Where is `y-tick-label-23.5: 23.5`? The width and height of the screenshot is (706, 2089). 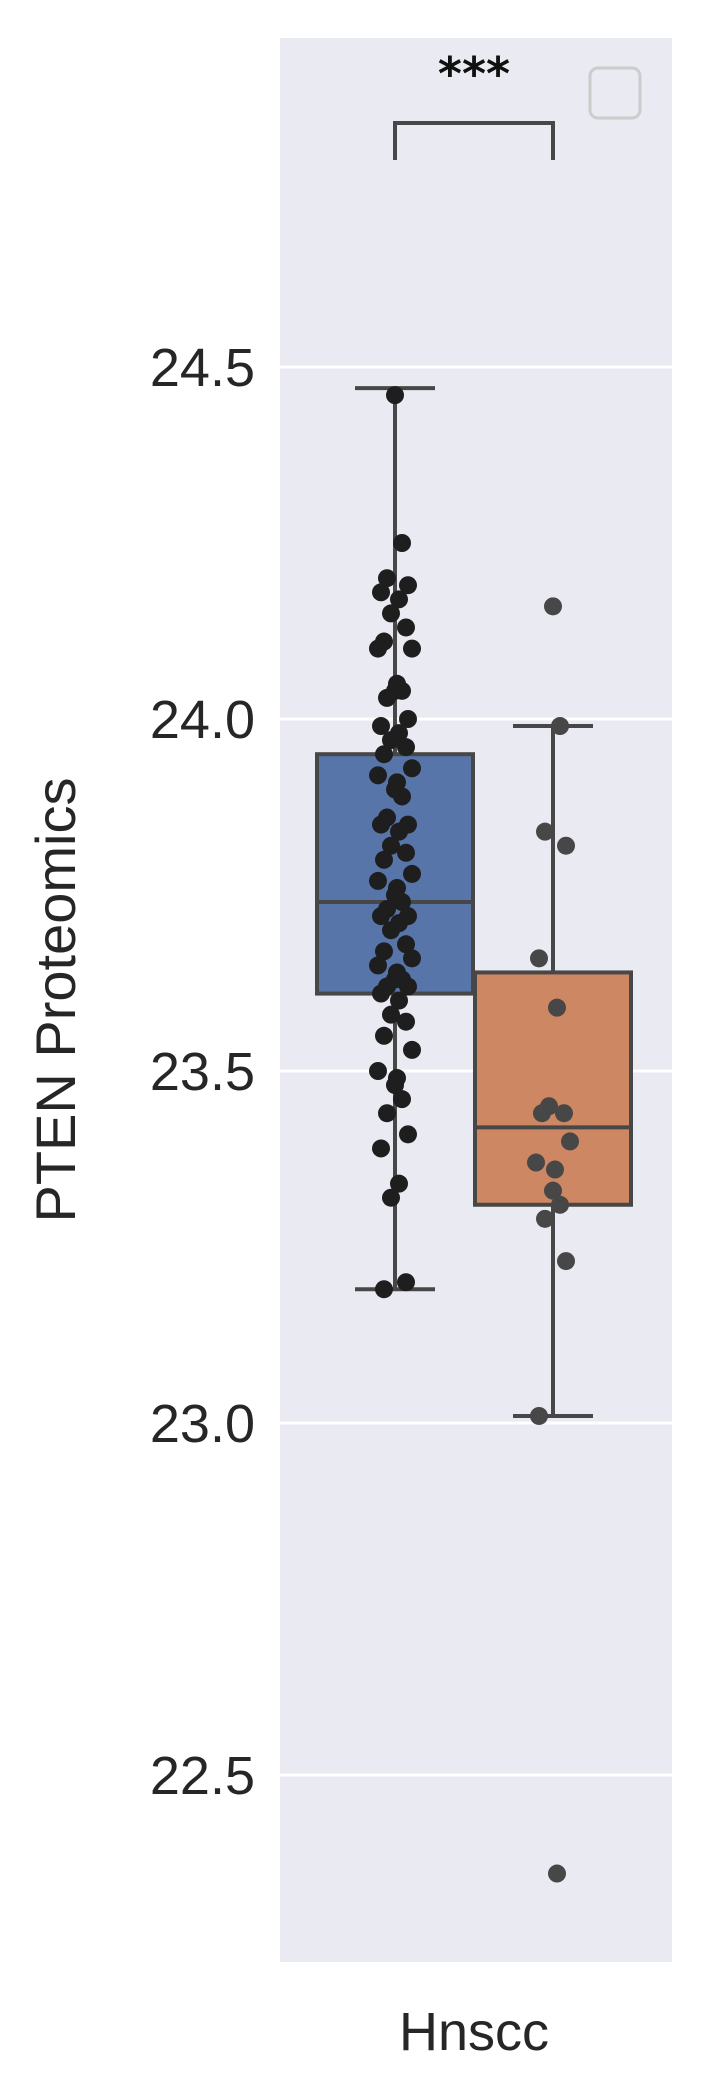 y-tick-label-23.5: 23.5 is located at coordinates (202, 1072).